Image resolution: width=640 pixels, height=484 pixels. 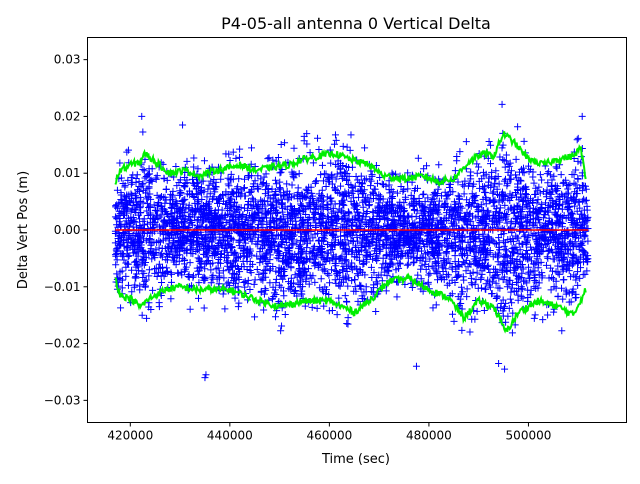 I want to click on x-tick-label: 480000, so click(x=429, y=436).